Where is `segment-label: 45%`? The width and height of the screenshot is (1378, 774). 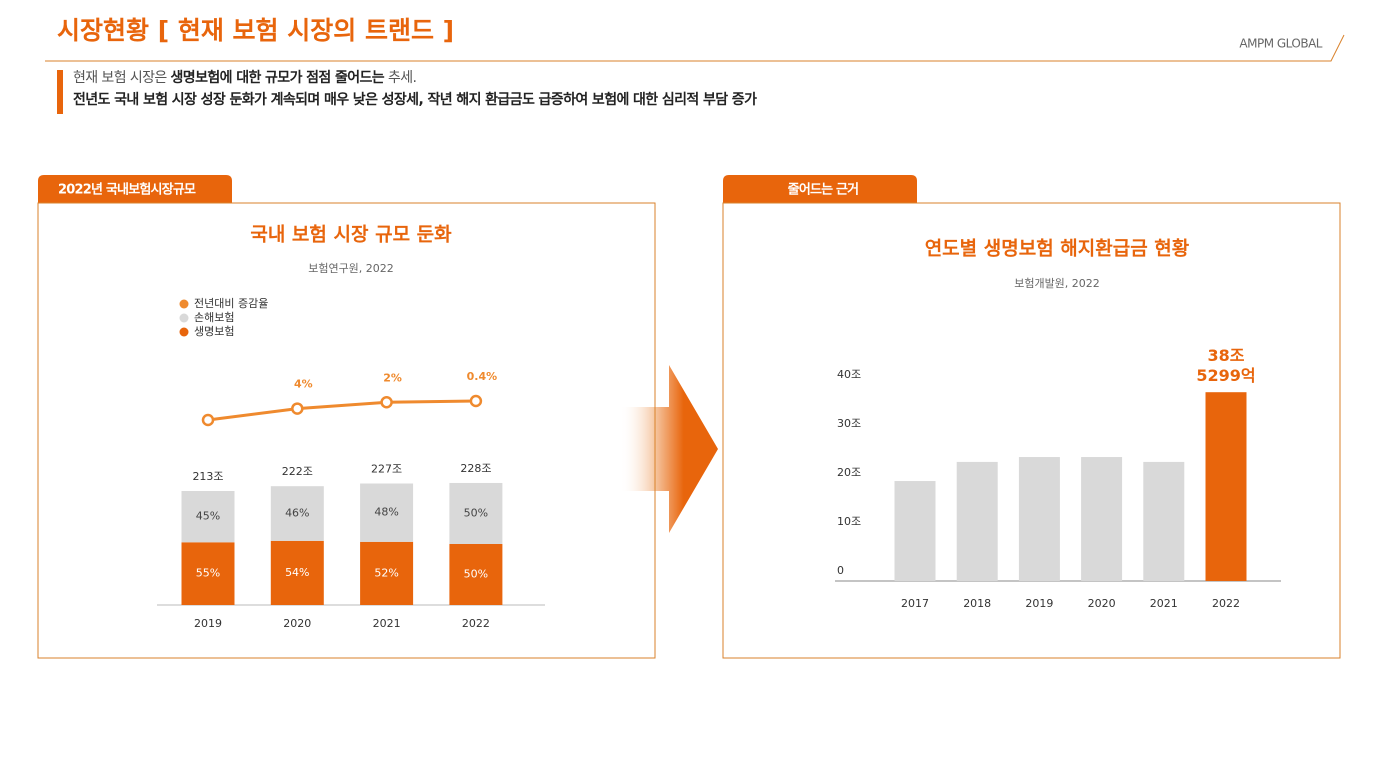
segment-label: 45% is located at coordinates (208, 516).